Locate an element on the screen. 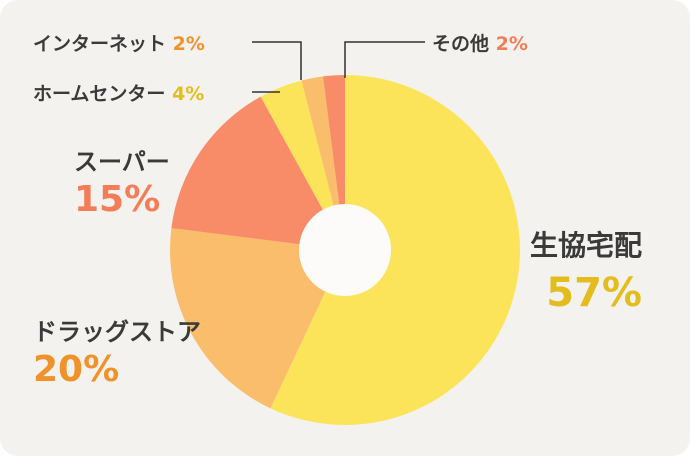 The height and width of the screenshot is (456, 690). label-coop: 生協宅配 57% is located at coordinates (586, 270).